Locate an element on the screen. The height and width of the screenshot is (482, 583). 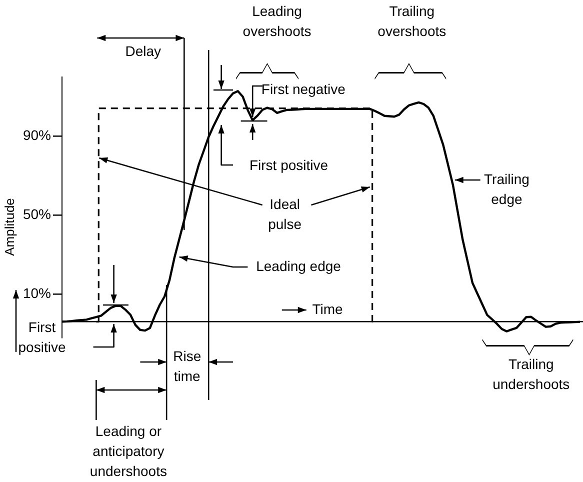
x-axis-title: Time is located at coordinates (328, 308).